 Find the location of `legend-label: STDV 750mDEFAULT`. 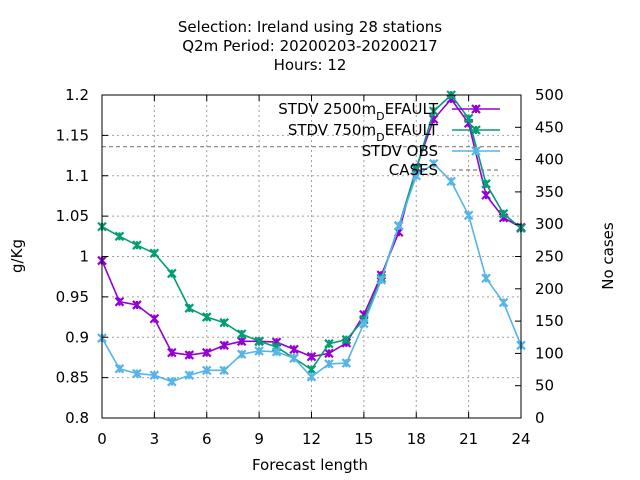

legend-label: STDV 750mDEFAULT is located at coordinates (363, 132).